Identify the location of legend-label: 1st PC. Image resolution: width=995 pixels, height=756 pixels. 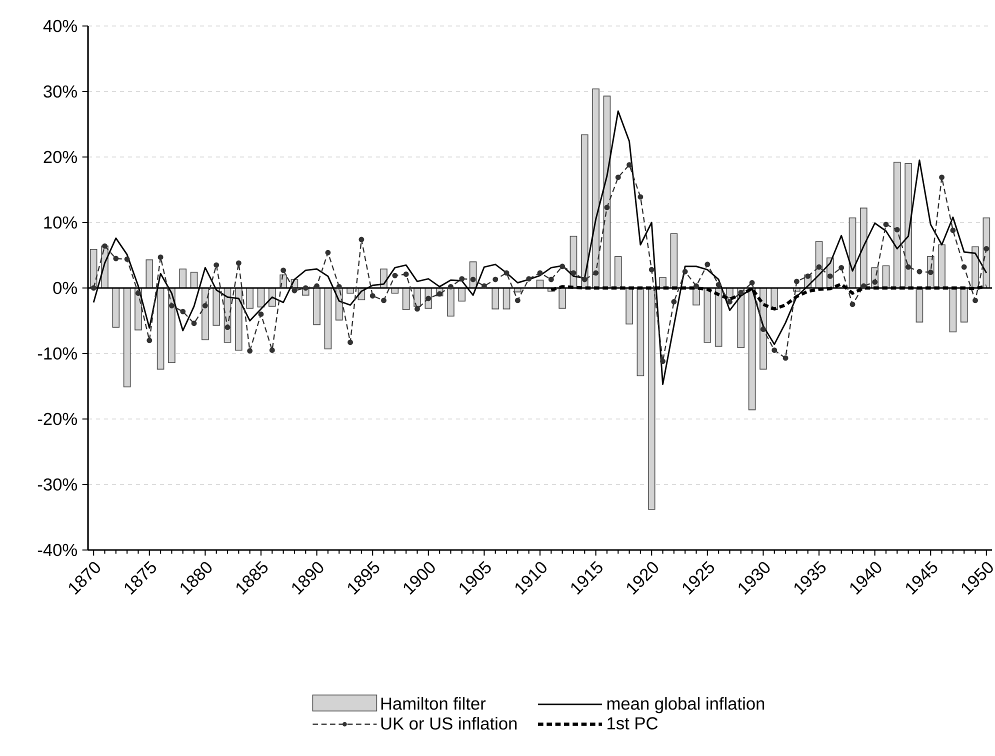
(633, 723).